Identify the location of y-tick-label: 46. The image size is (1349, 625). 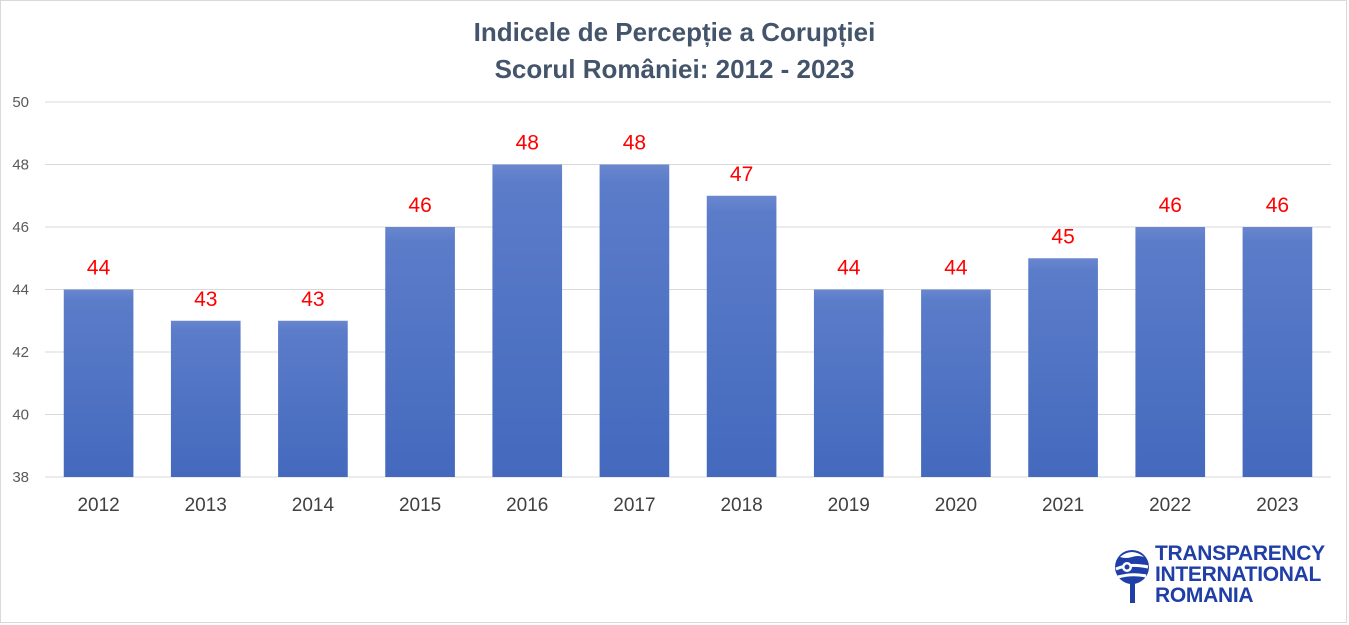
(20, 227).